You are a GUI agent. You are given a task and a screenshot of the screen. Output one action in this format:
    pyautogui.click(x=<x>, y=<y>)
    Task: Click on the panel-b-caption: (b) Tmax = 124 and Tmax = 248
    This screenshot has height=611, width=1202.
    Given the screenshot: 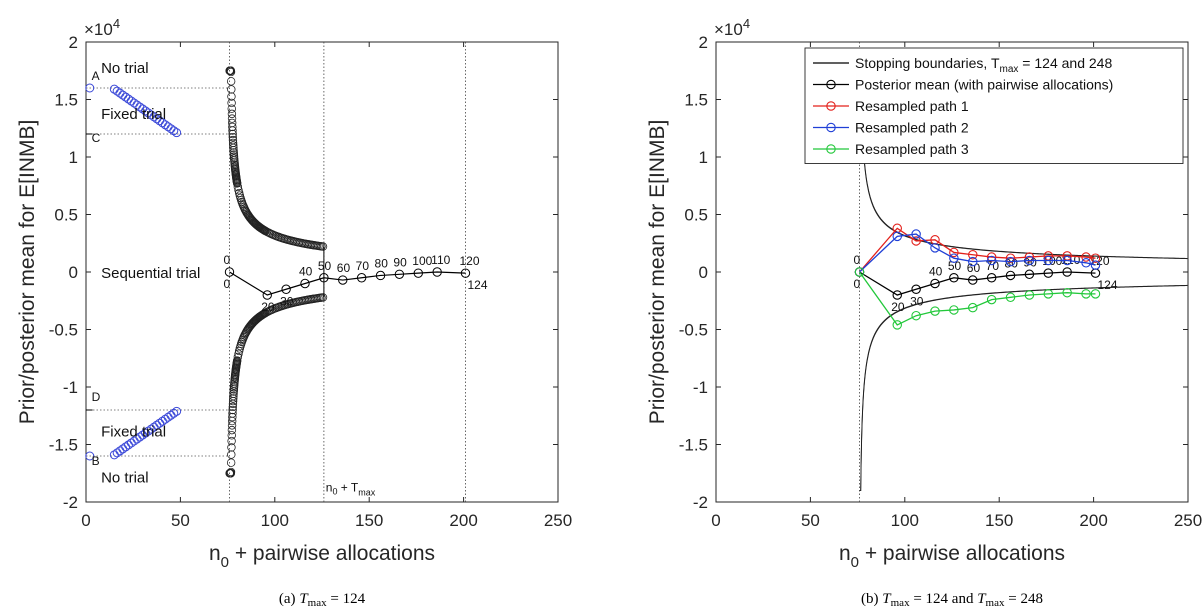 What is the action you would take?
    pyautogui.click(x=952, y=600)
    